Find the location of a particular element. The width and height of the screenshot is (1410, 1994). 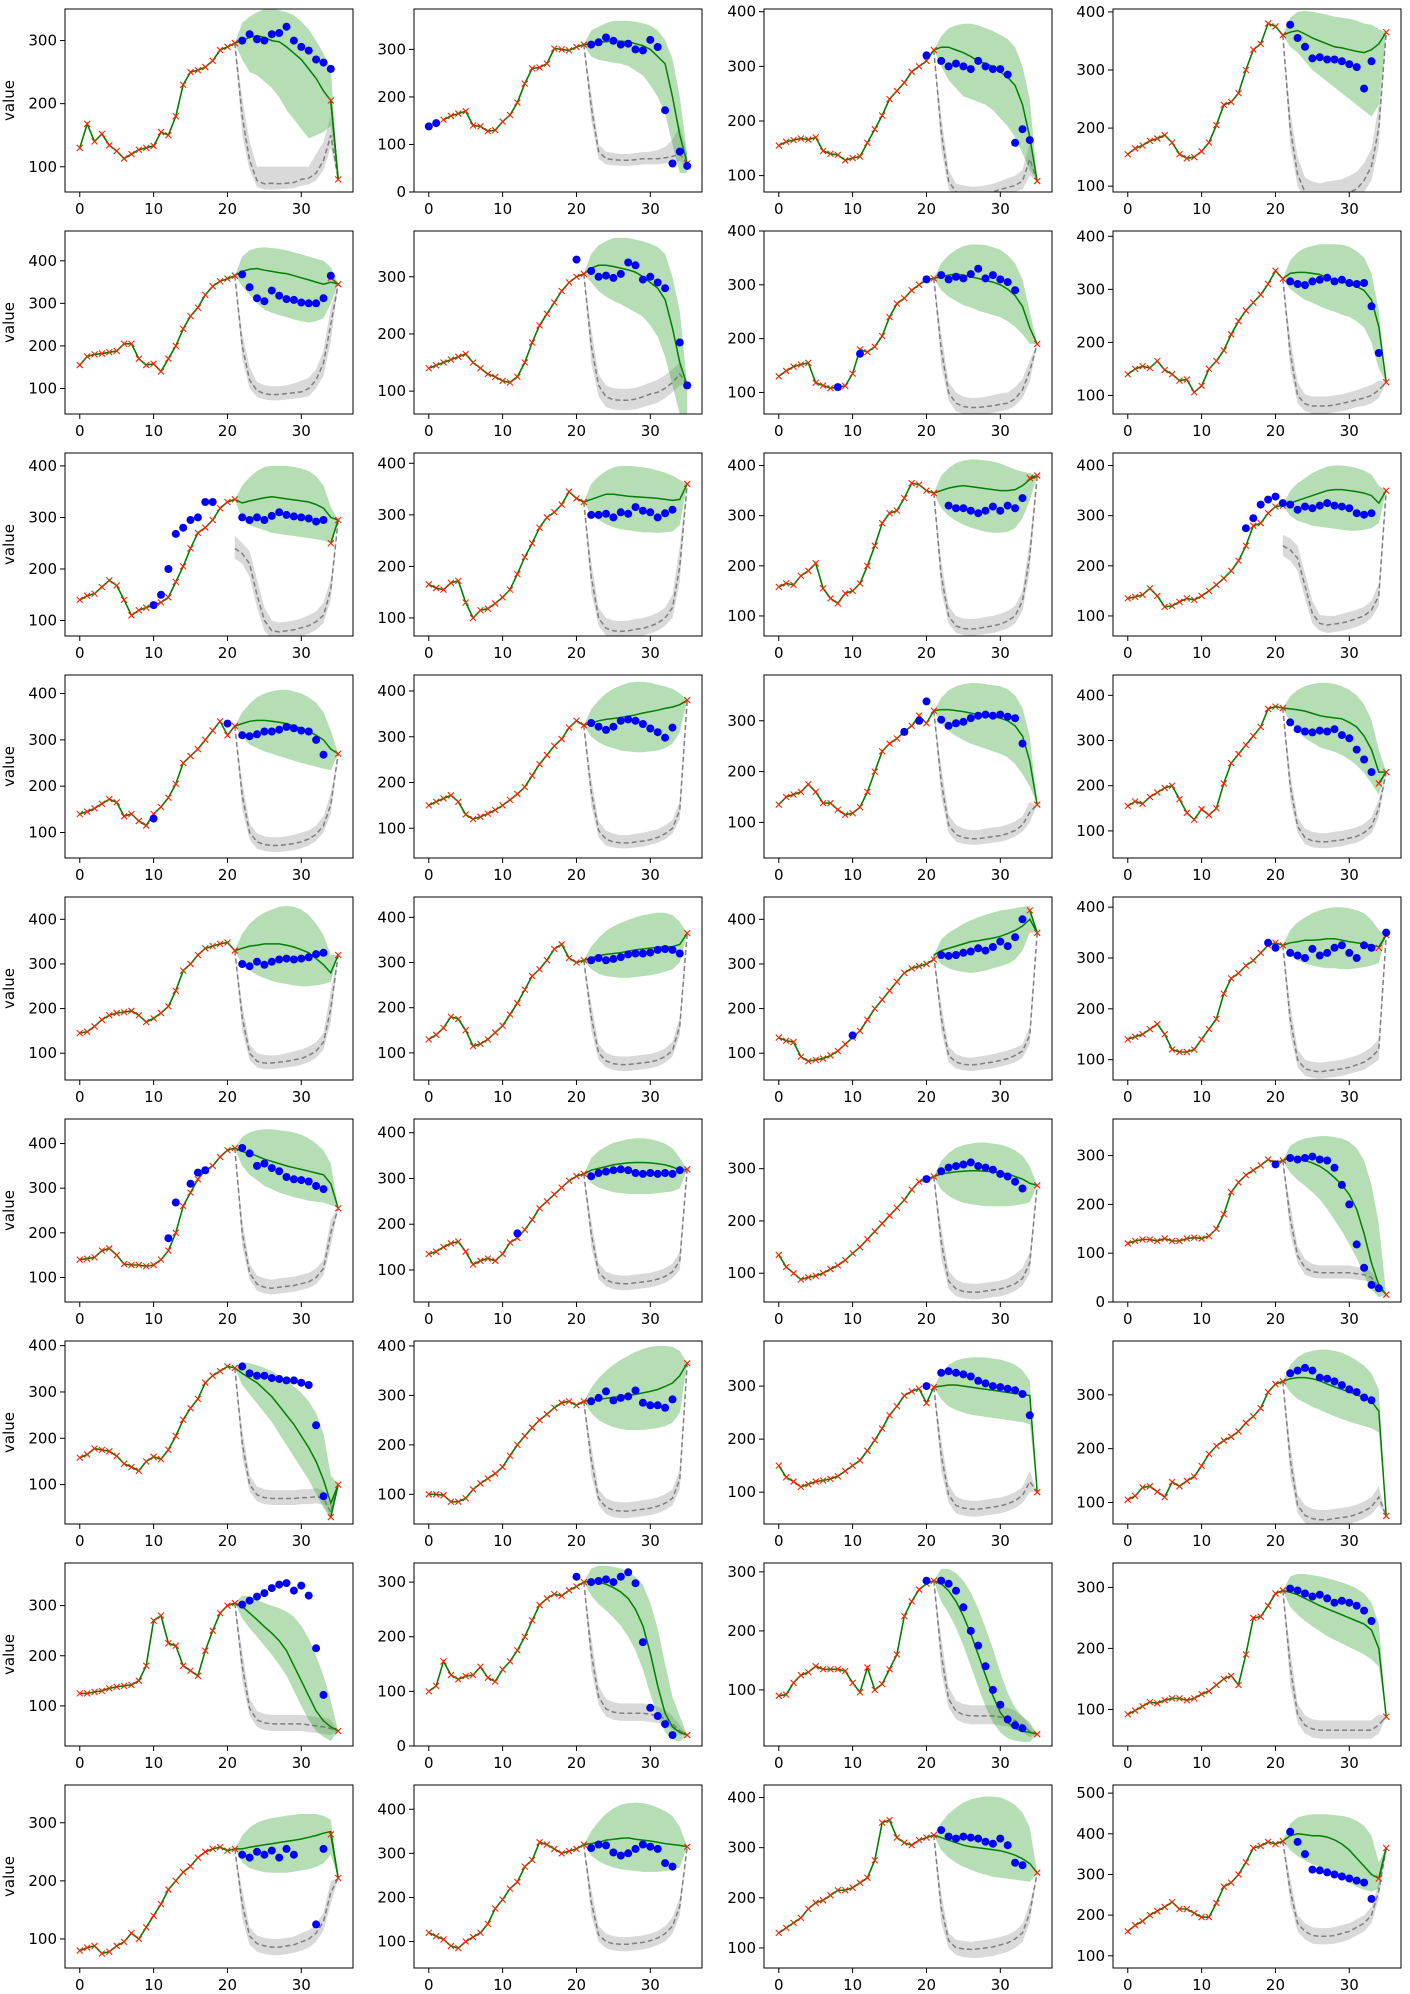

x-tick-label: 10 is located at coordinates (1201, 1097).